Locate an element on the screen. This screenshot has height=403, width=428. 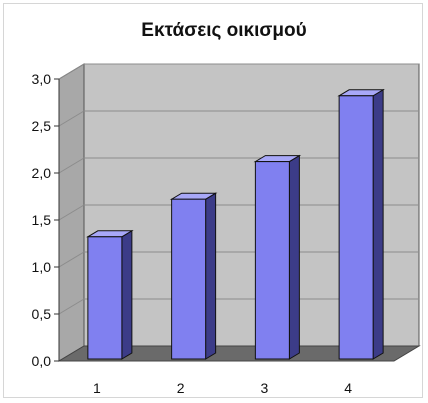
y-tick-label: 0,0 is located at coordinates (42, 361).